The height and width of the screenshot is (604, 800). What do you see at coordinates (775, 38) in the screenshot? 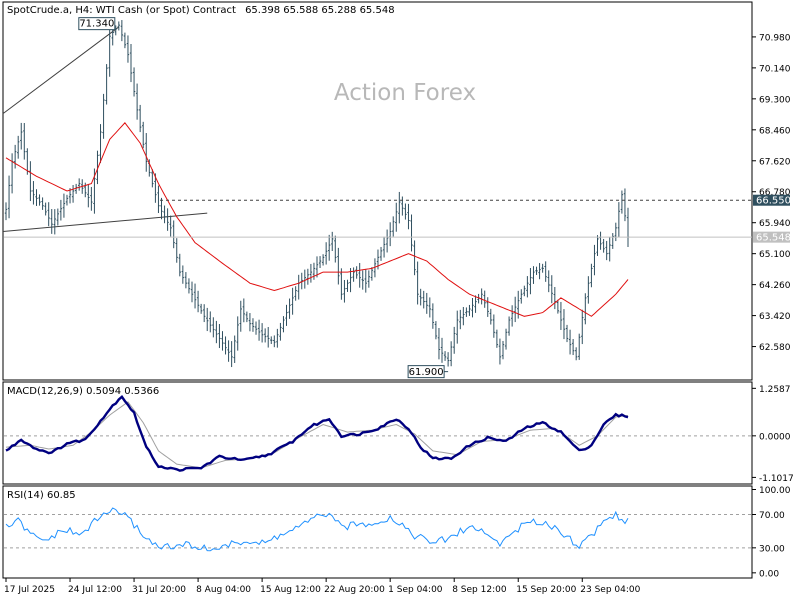
I see `price-tick-label: 70.980` at bounding box center [775, 38].